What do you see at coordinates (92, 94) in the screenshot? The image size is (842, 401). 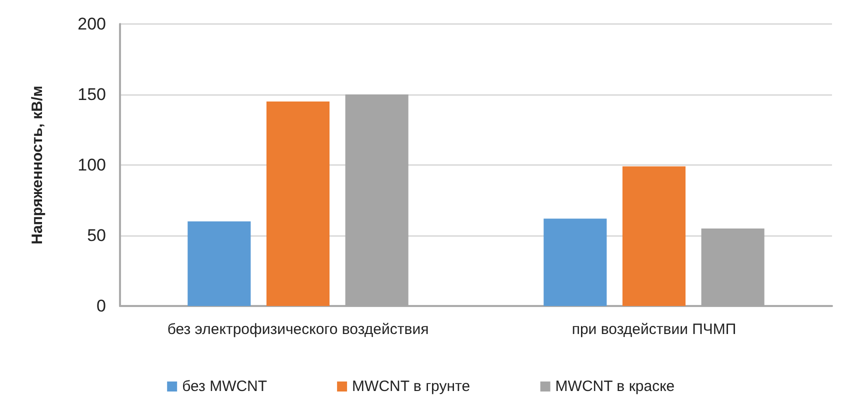 I see `y-tick-label: 150` at bounding box center [92, 94].